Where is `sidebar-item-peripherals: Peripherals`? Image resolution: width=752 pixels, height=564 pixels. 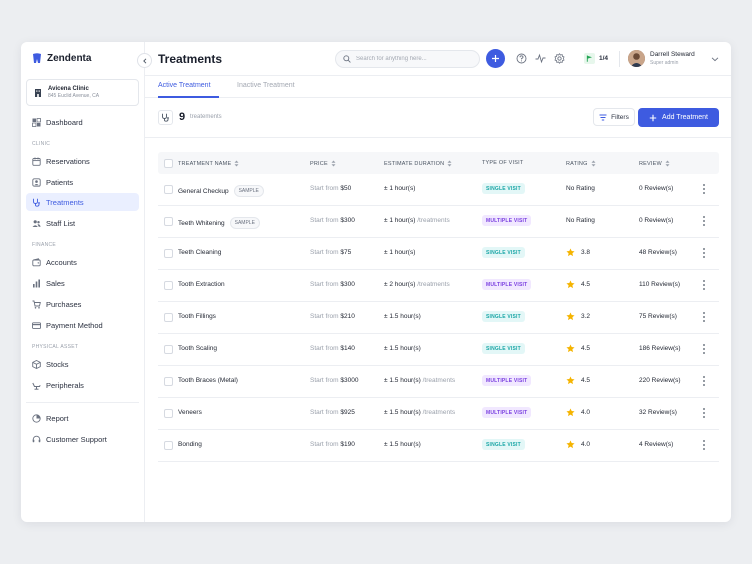
sidebar-item-peripherals: Peripherals is located at coordinates (82, 385).